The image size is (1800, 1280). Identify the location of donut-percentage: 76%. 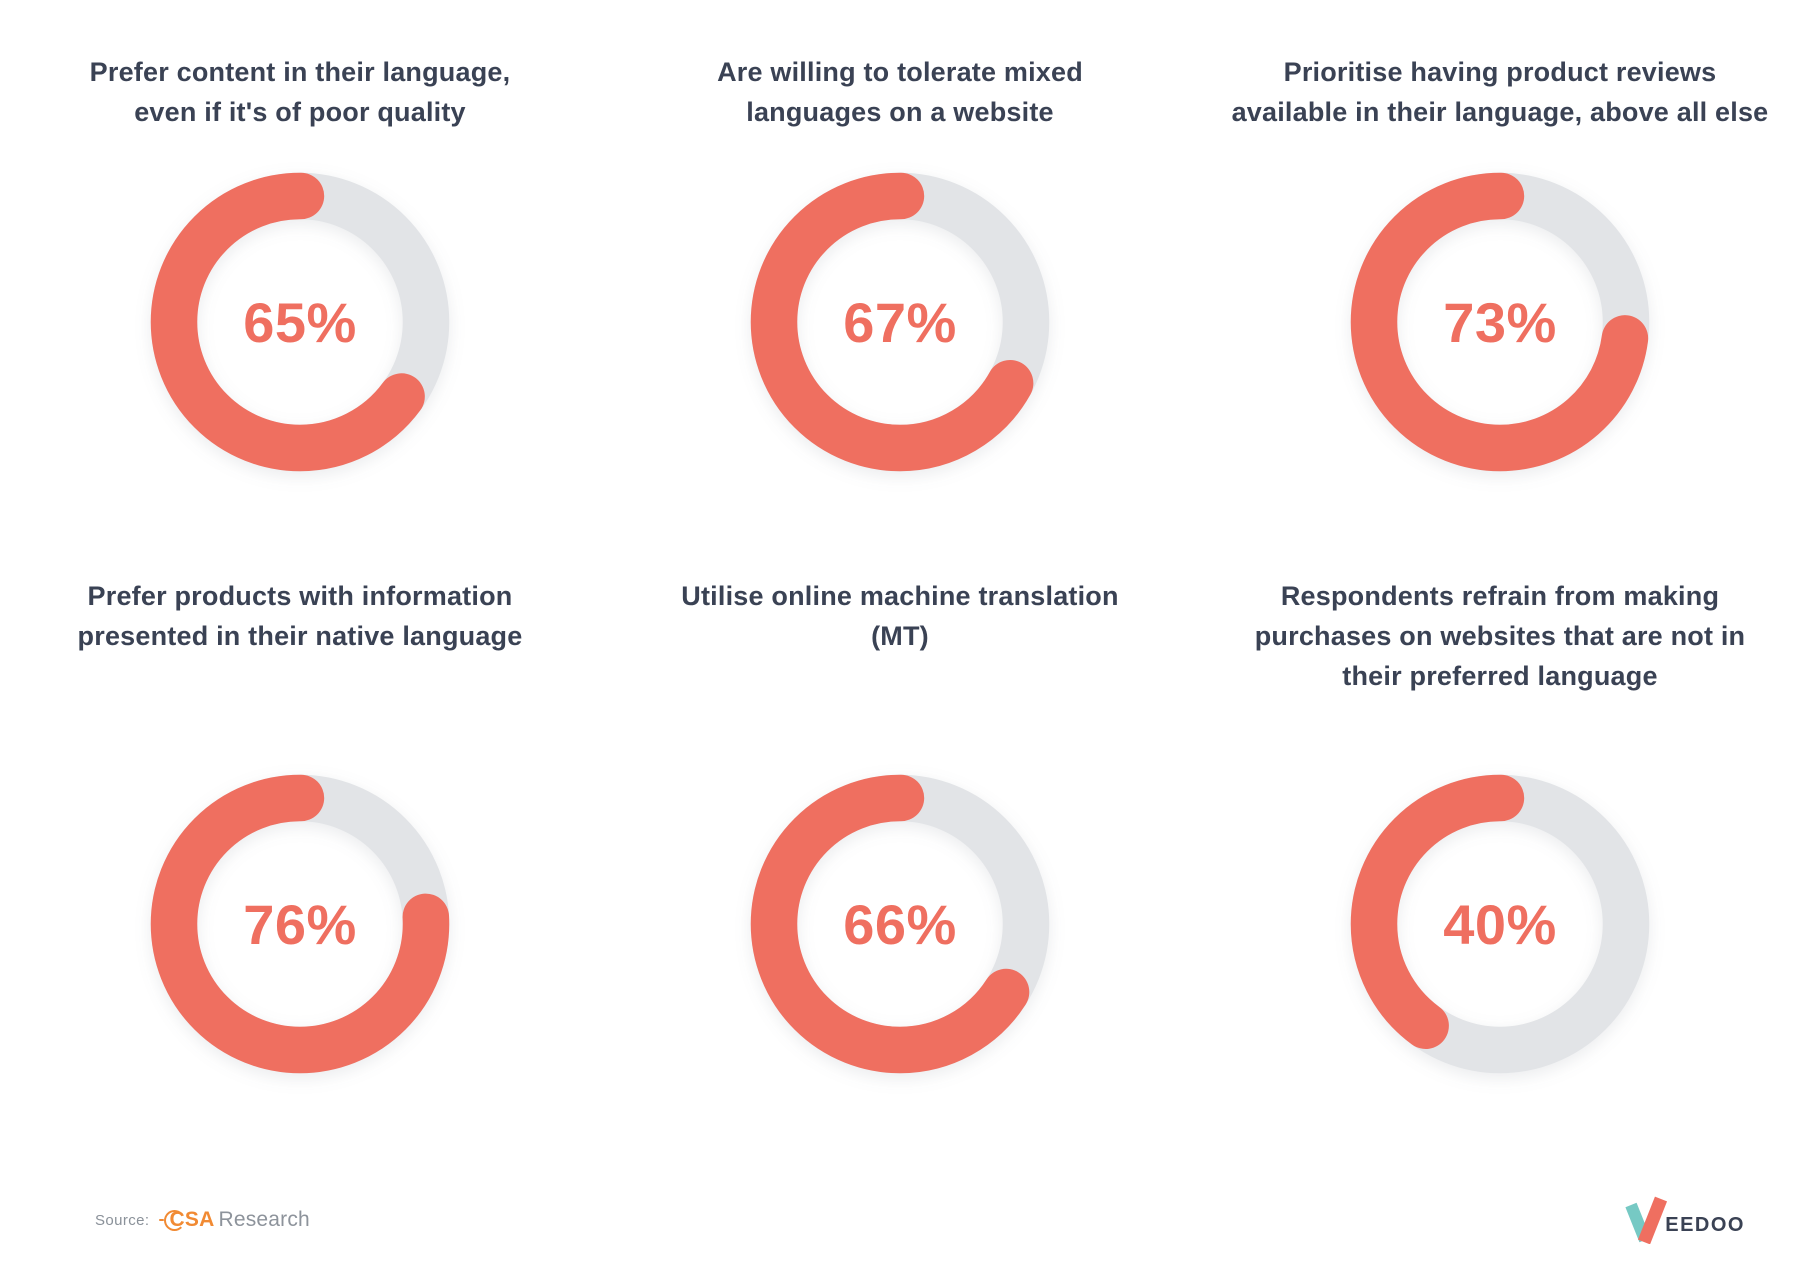
(300, 924).